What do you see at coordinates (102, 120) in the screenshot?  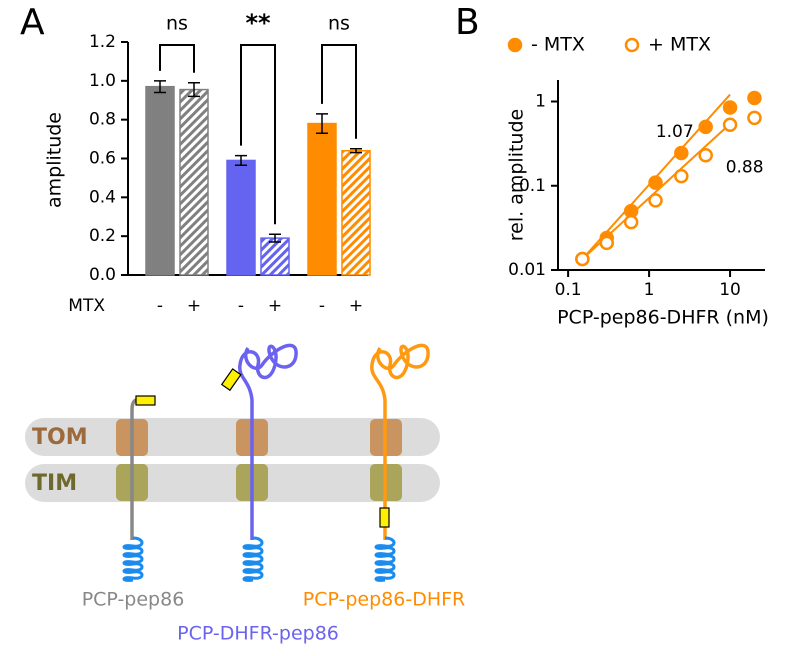 I see `y-tick-label: 0.8` at bounding box center [102, 120].